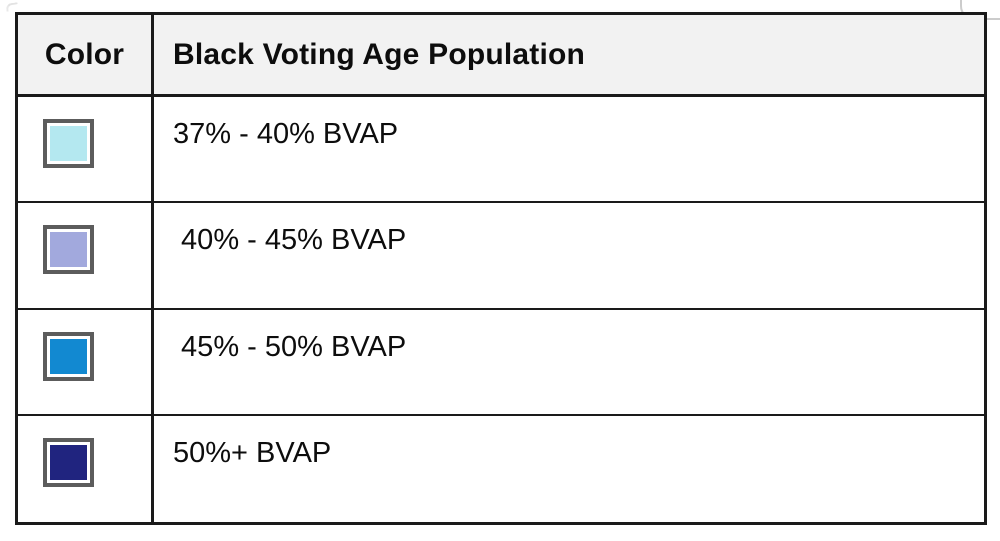 Image resolution: width=1000 pixels, height=541 pixels. I want to click on header-cell-population: Black Voting Age Population, so click(569, 54).